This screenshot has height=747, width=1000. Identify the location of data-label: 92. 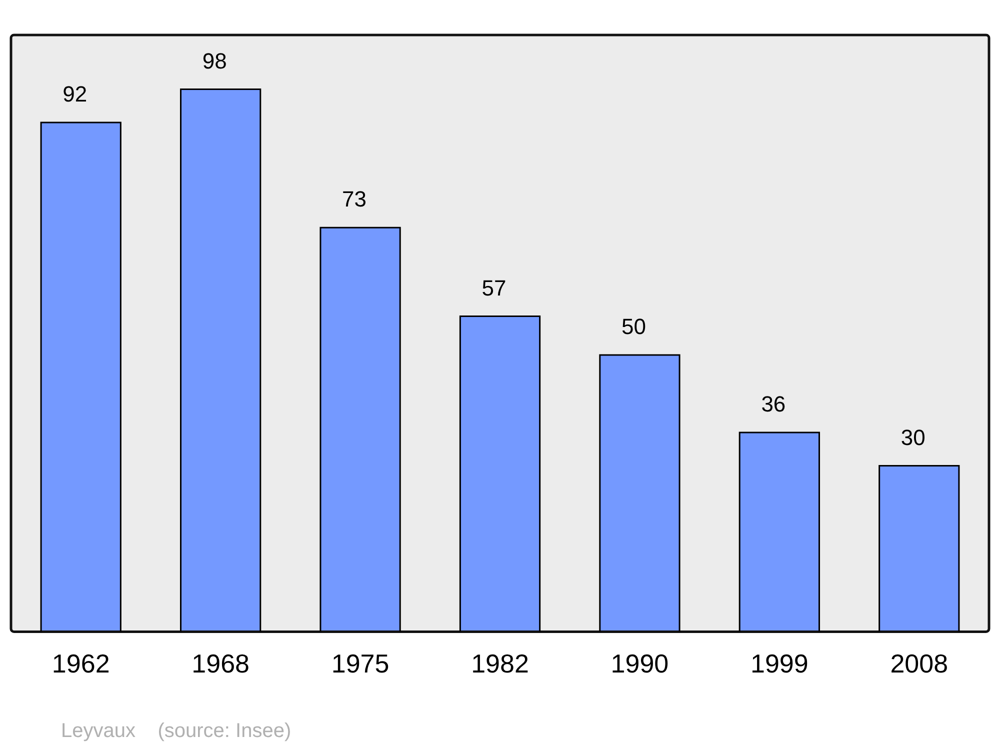
(75, 94).